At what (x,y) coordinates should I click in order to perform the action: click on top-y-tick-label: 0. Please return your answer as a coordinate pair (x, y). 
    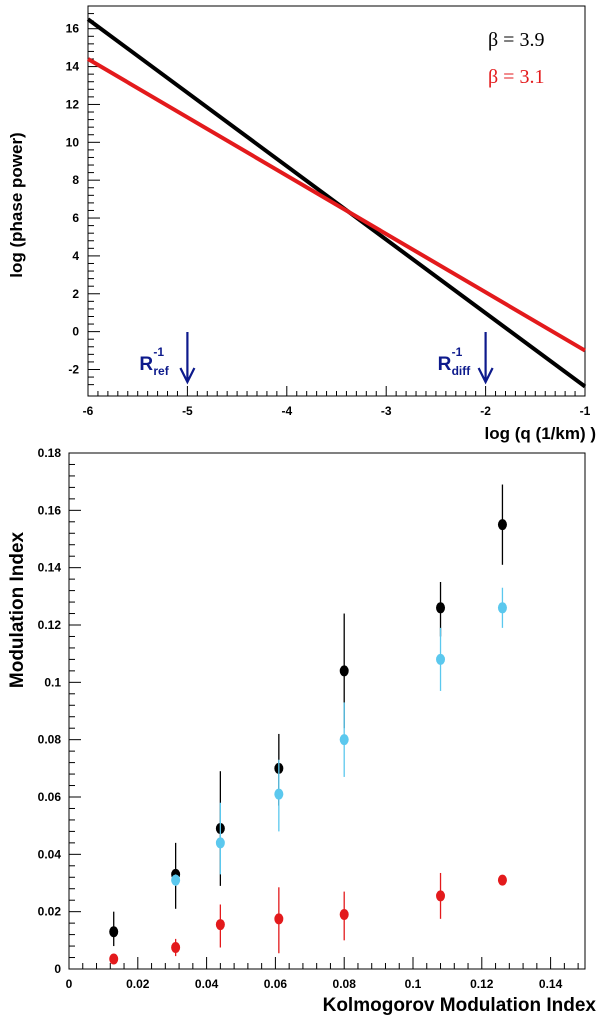
    Looking at the image, I should click on (75, 332).